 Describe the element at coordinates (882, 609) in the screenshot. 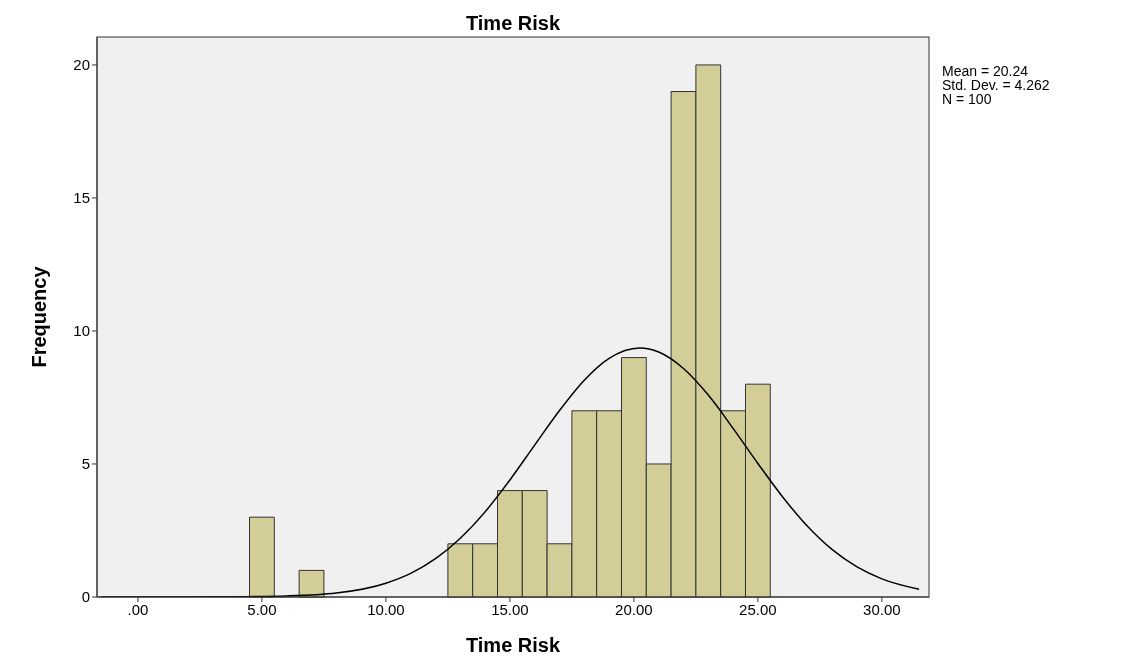

I see `x-tick-label: 30.00` at that location.